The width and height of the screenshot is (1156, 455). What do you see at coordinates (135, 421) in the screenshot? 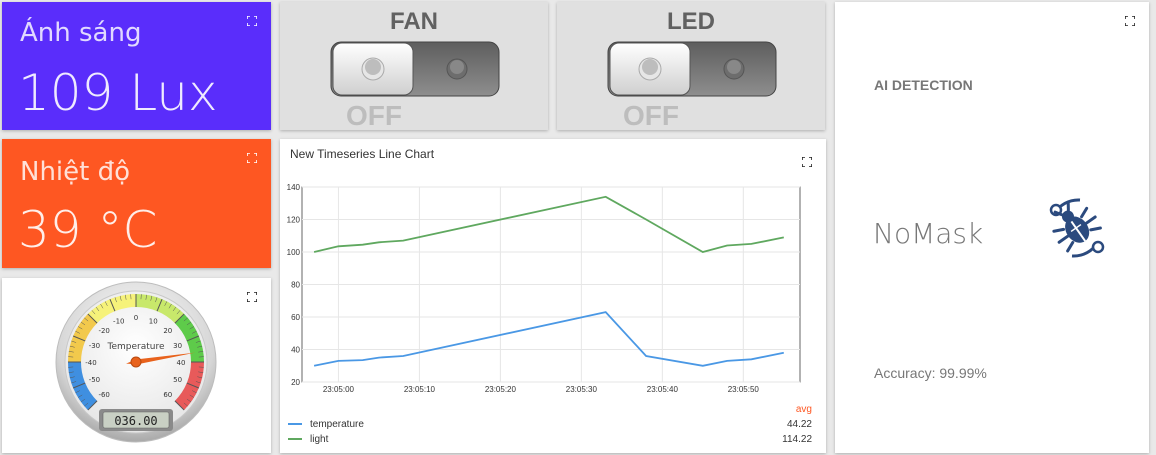
I see `gauge-readout: 036.00` at bounding box center [135, 421].